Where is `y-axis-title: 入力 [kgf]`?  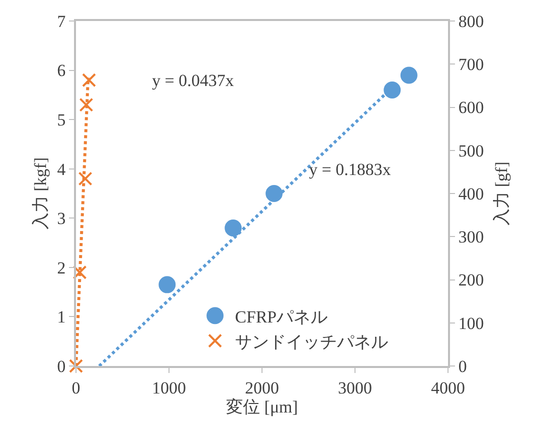
y-axis-title: 入力 [kgf] is located at coordinates (40, 193).